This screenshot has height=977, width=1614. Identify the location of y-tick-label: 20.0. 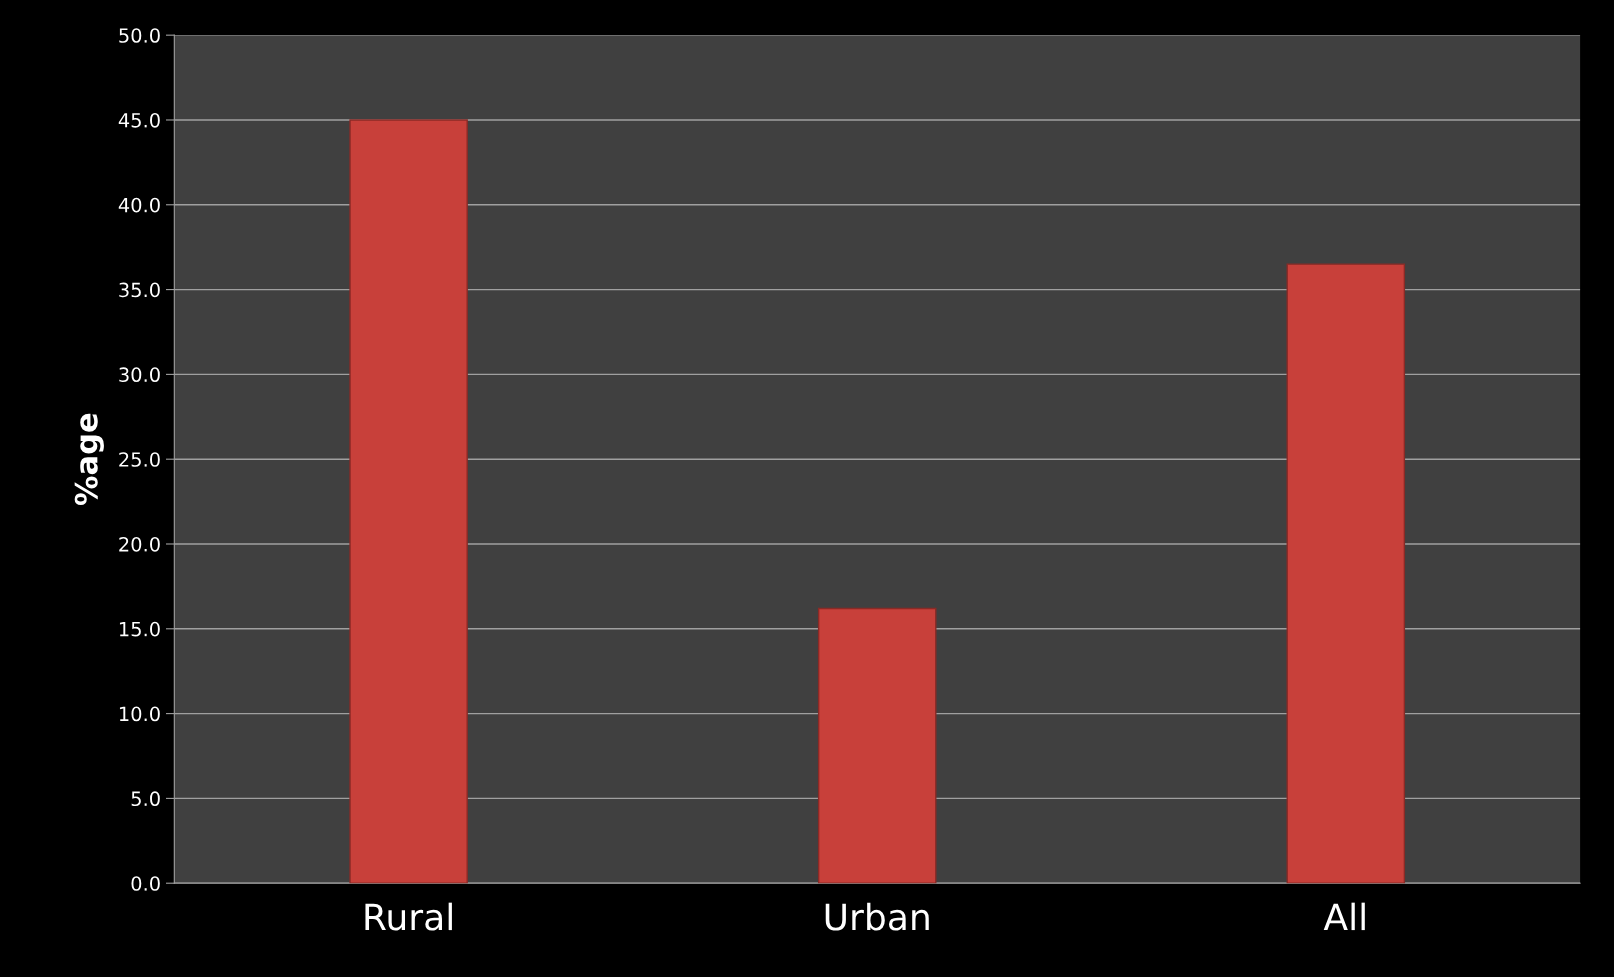
(139, 544).